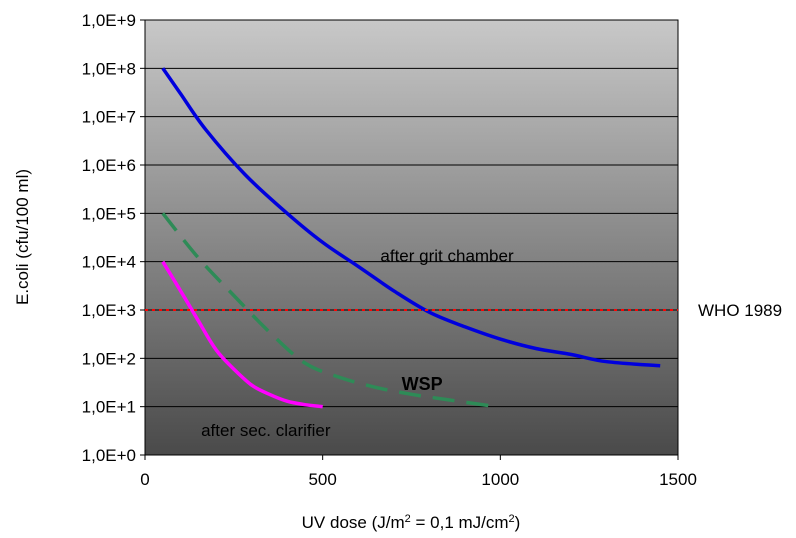  I want to click on x-tick-label: 1000, so click(500, 479).